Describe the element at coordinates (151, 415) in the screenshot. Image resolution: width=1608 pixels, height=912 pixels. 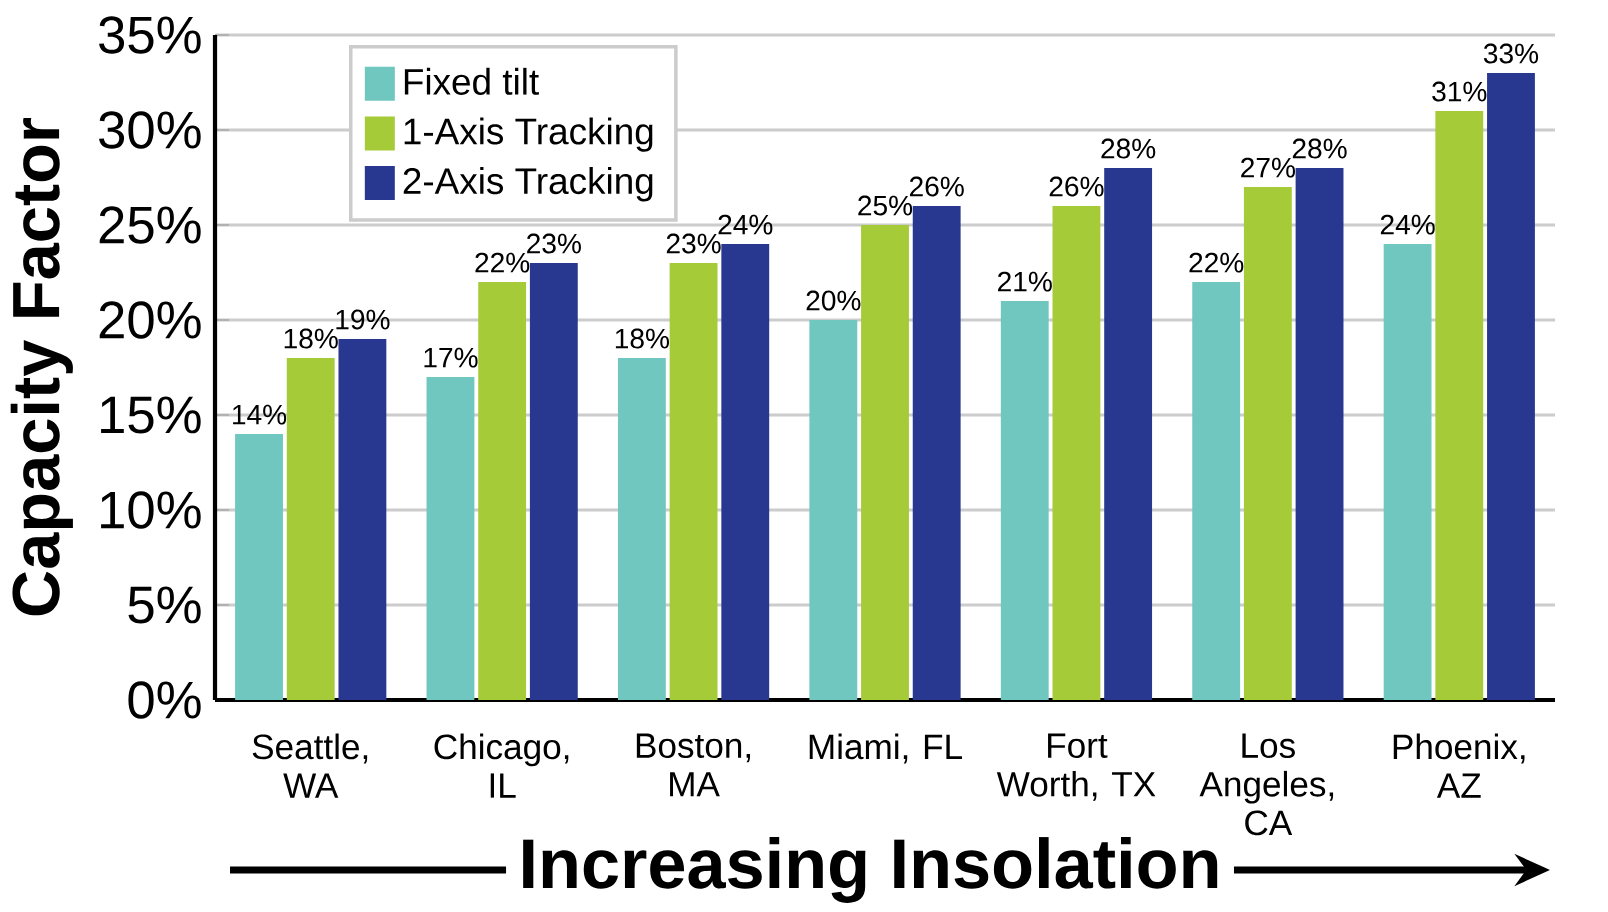
I see `y-tick-label: 15%` at that location.